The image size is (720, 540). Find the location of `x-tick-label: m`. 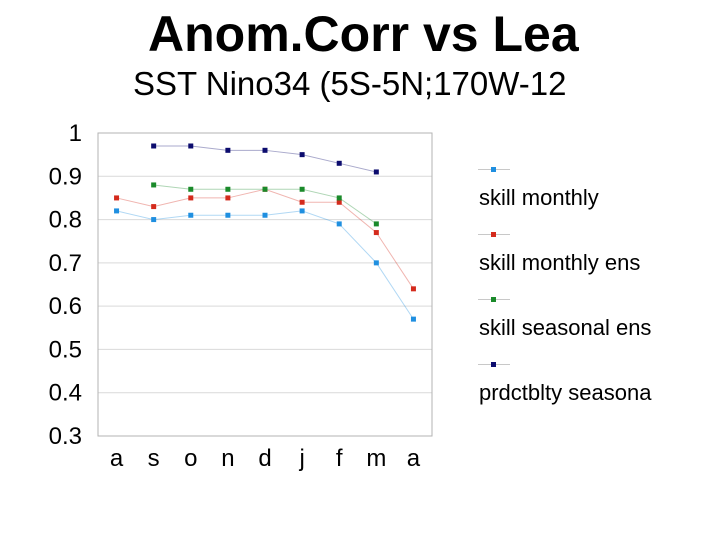

x-tick-label: m is located at coordinates (376, 458).